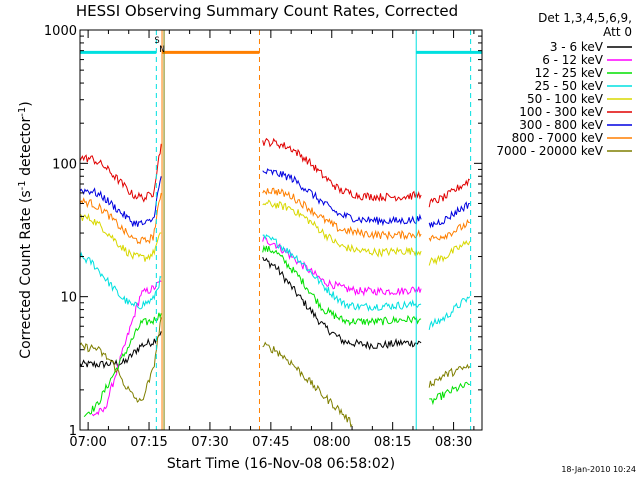 The height and width of the screenshot is (480, 640). I want to click on x-tick-label: 07:15, so click(148, 442).